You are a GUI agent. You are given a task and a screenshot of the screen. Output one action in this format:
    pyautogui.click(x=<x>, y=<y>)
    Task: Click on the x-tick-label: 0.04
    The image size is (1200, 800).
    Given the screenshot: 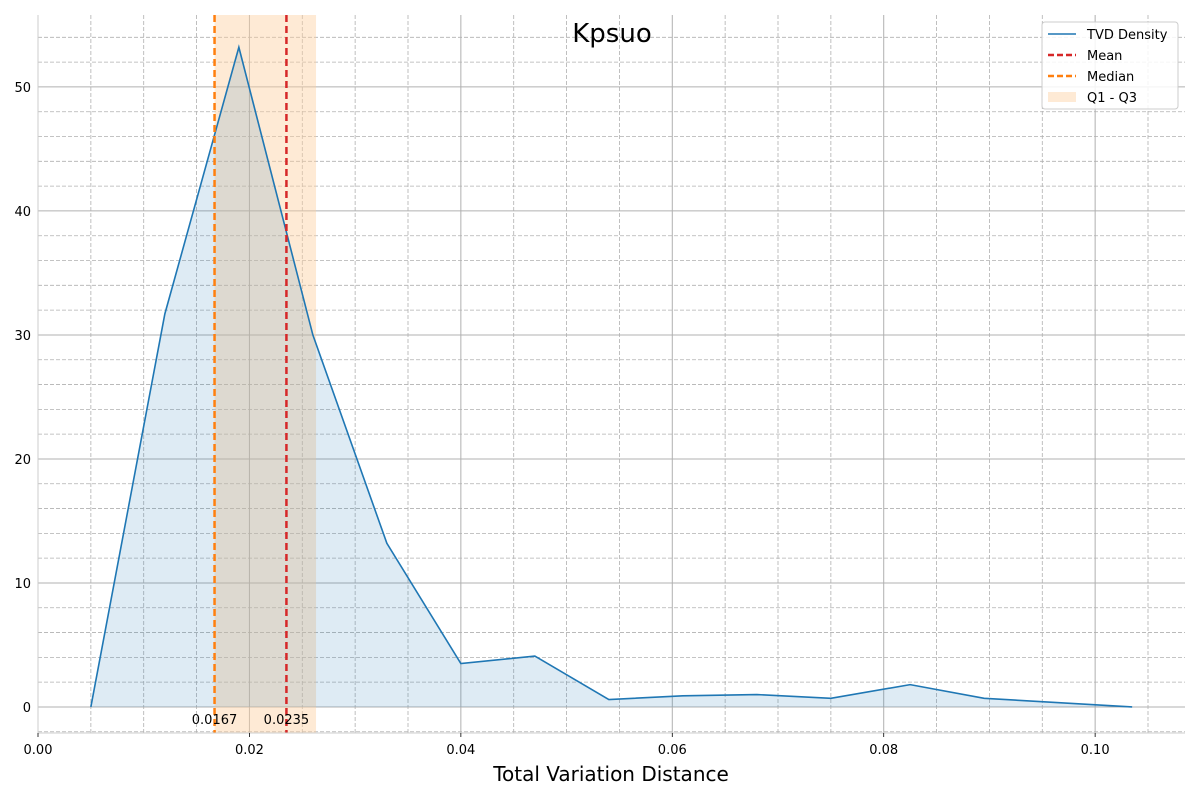 What is the action you would take?
    pyautogui.click(x=460, y=750)
    